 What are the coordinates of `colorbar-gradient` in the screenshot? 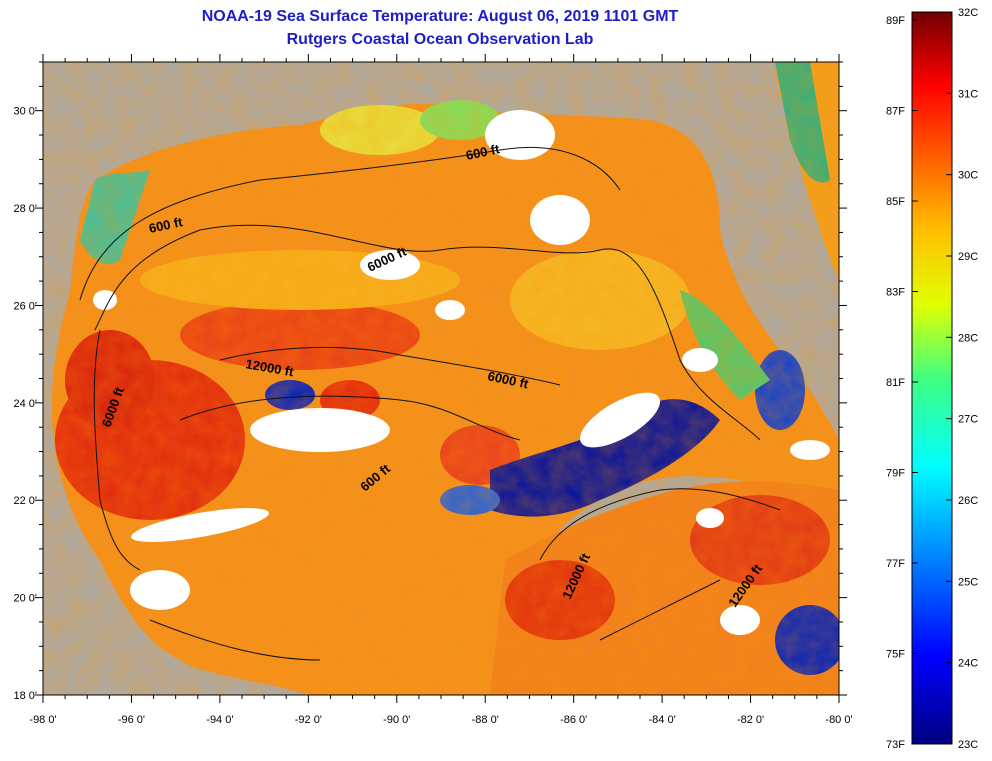 It's located at (932, 378).